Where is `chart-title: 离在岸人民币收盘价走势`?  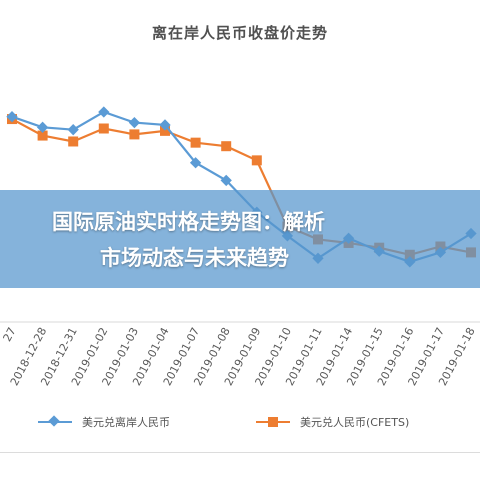 chart-title: 离在岸人民币收盘价走势 is located at coordinates (239, 33).